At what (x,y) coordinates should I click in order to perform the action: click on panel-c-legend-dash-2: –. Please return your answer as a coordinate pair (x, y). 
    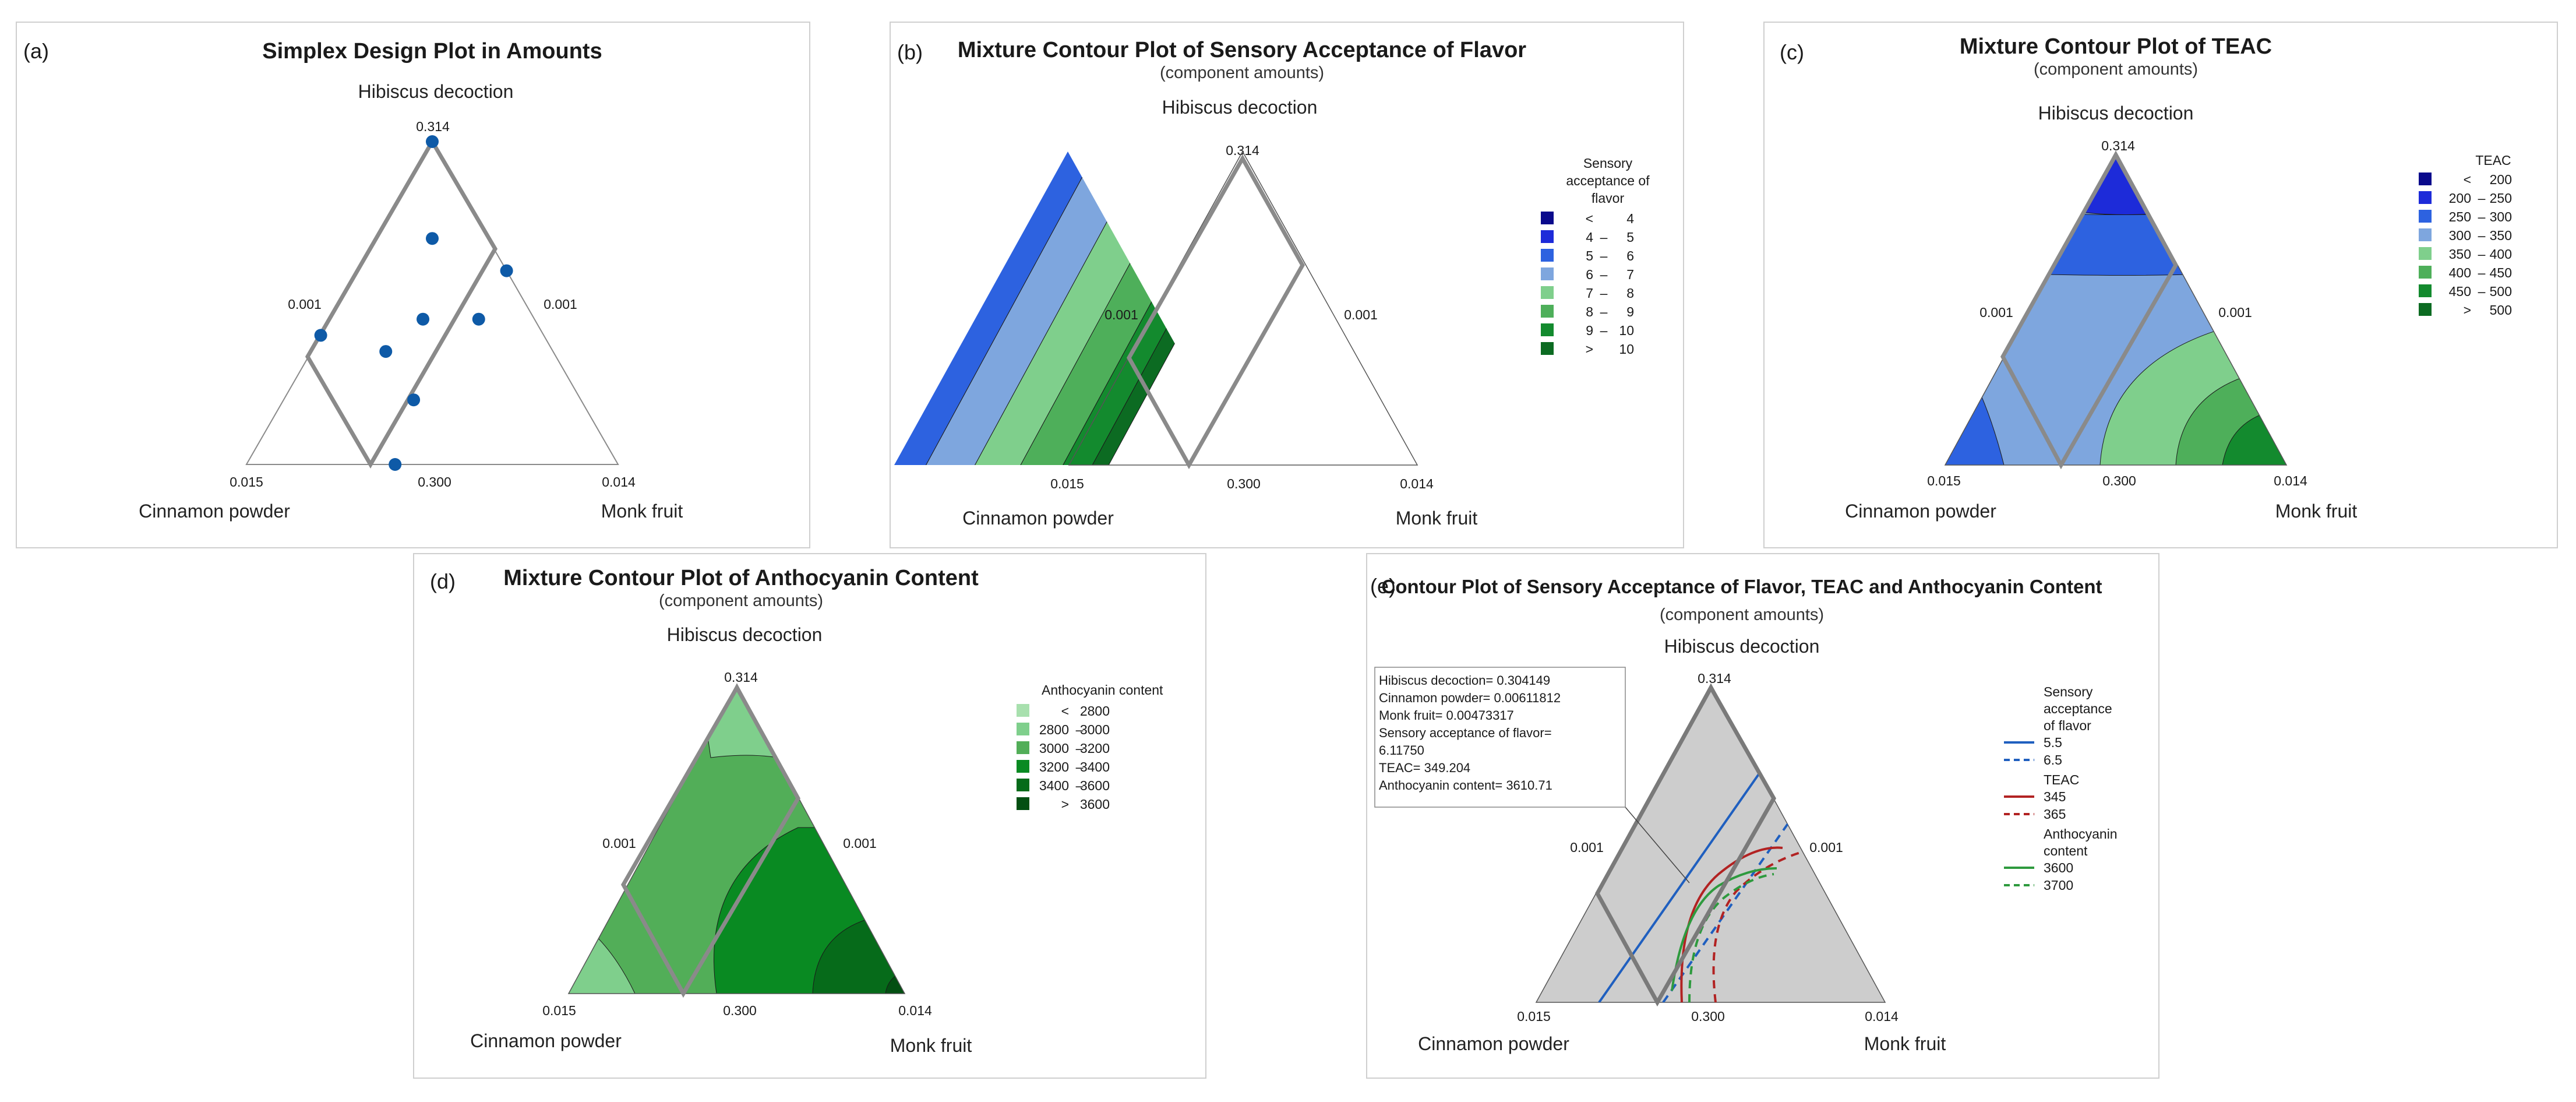
    Looking at the image, I should click on (2482, 198).